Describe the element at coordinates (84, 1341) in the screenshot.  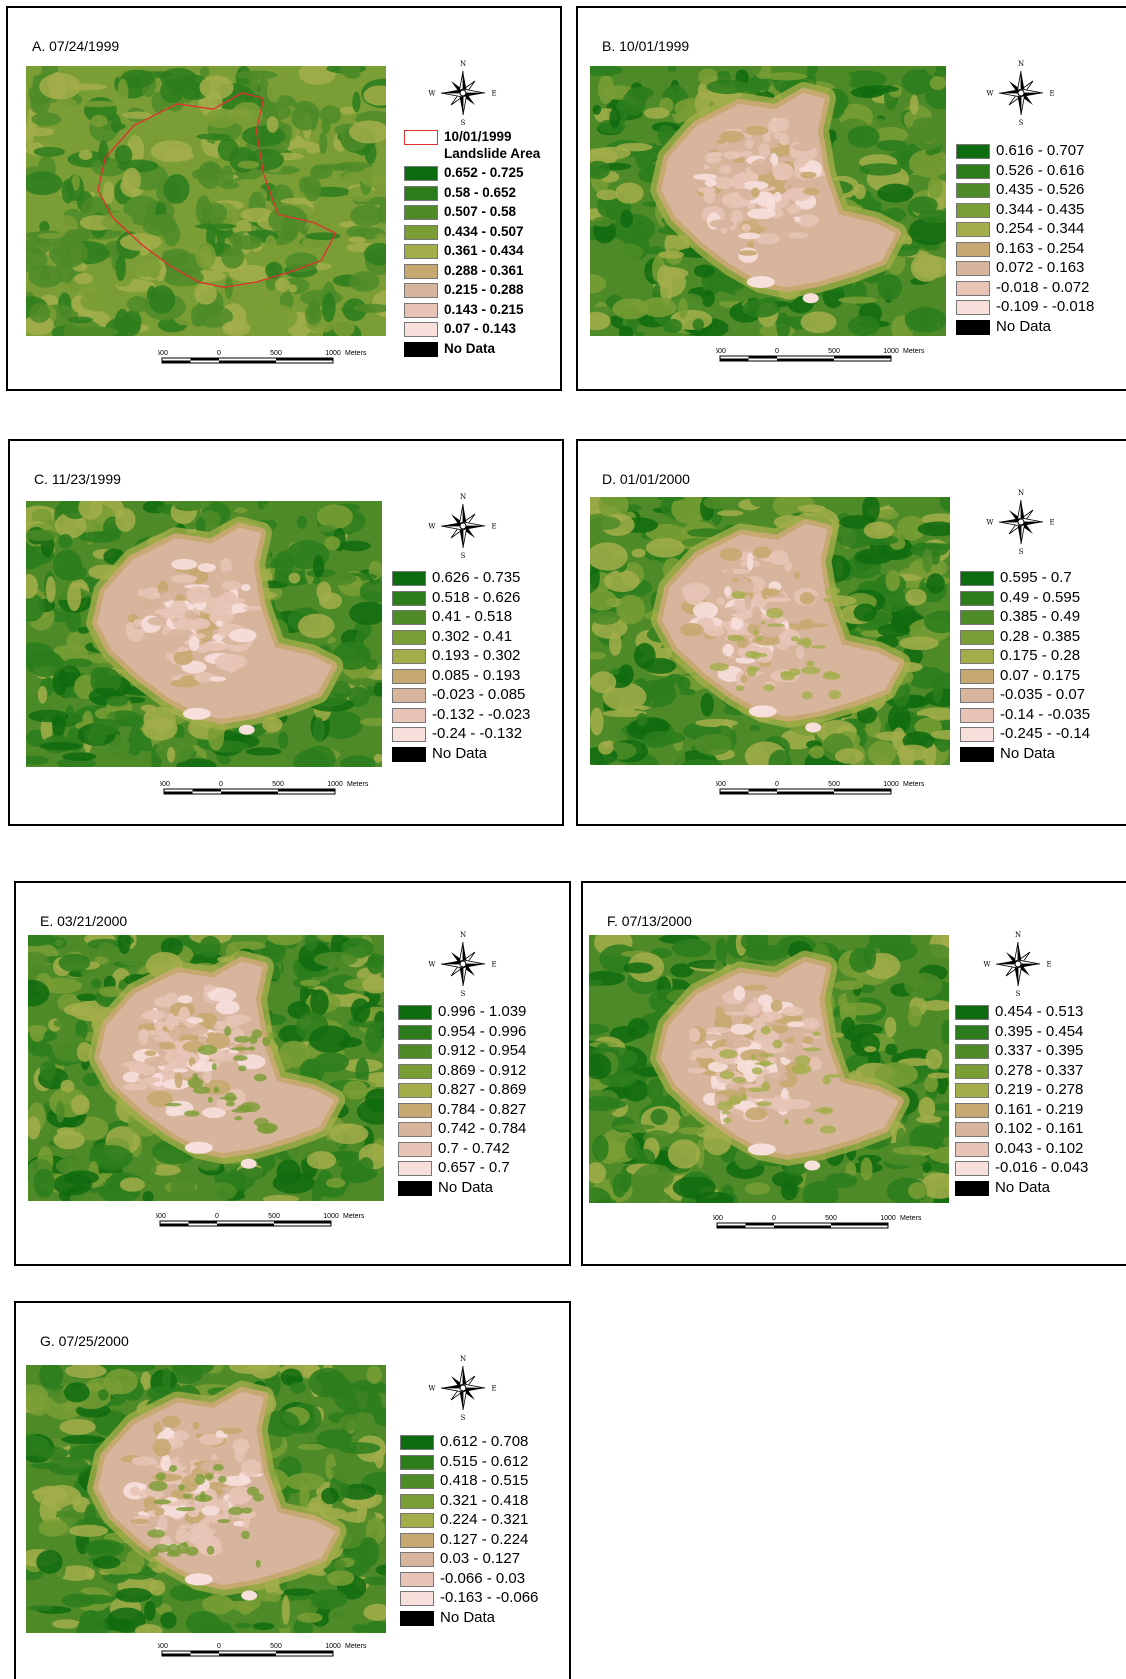
I see `panel-title: G. 07/25/2000` at that location.